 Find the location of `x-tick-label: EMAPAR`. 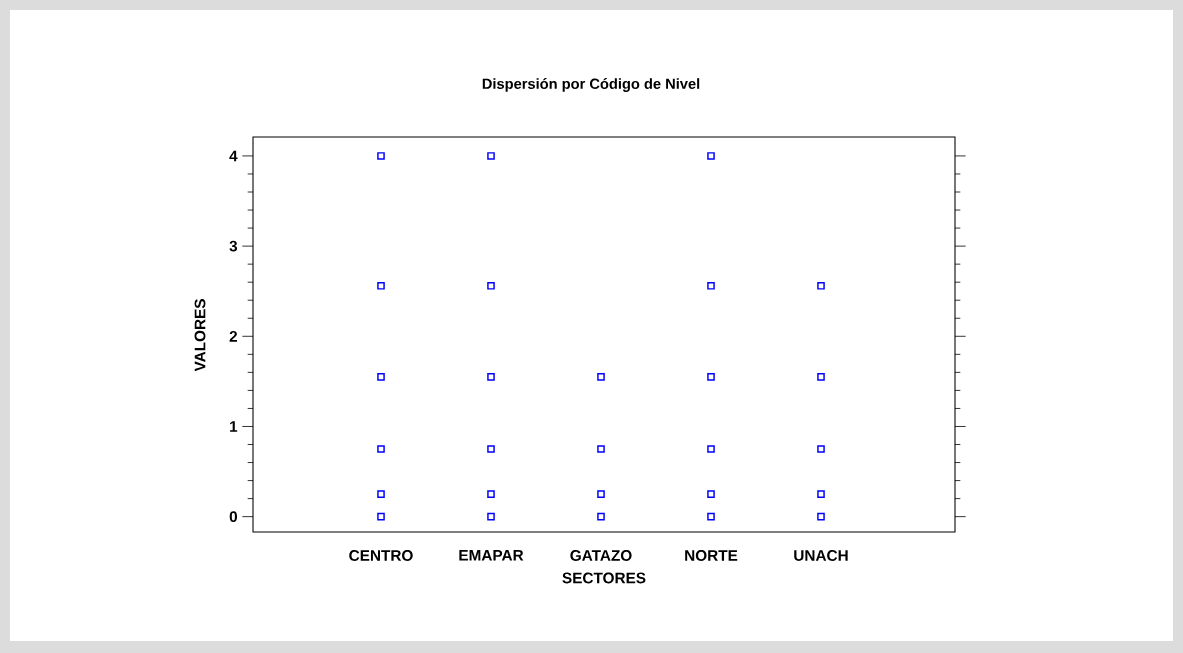

x-tick-label: EMAPAR is located at coordinates (491, 555).